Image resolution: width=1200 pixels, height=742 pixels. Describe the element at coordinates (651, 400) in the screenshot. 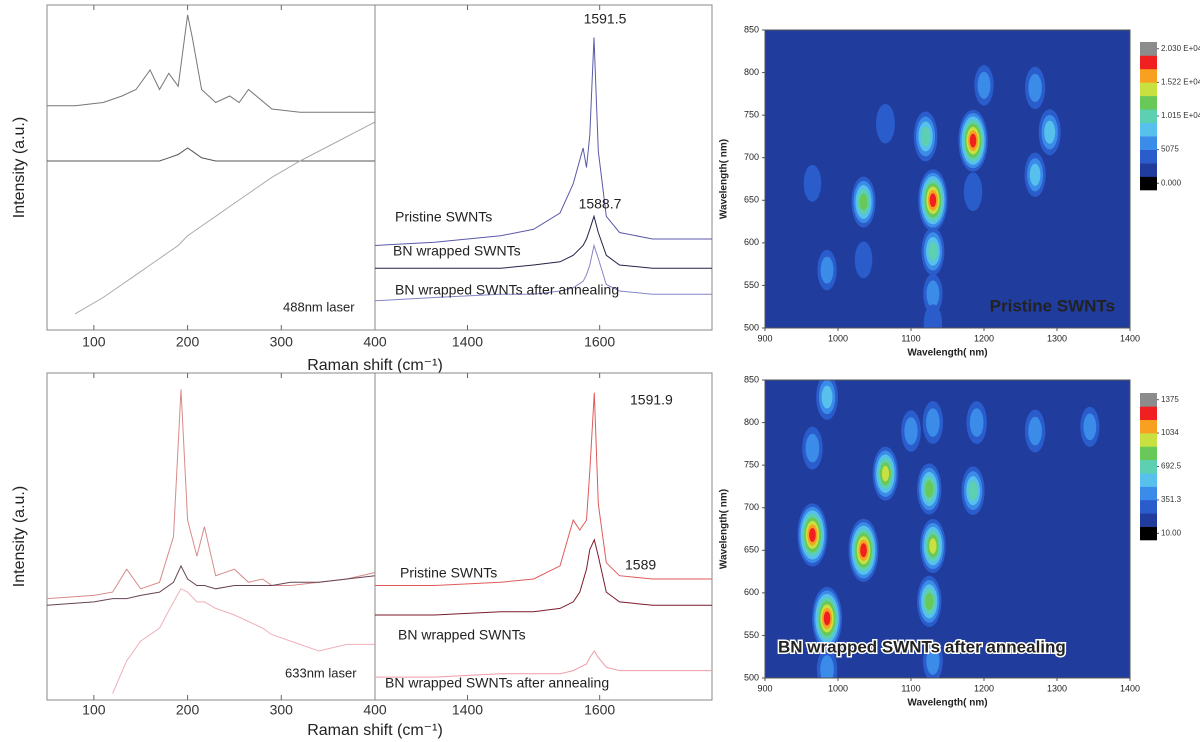

I see `peak-label: 1591.9` at that location.